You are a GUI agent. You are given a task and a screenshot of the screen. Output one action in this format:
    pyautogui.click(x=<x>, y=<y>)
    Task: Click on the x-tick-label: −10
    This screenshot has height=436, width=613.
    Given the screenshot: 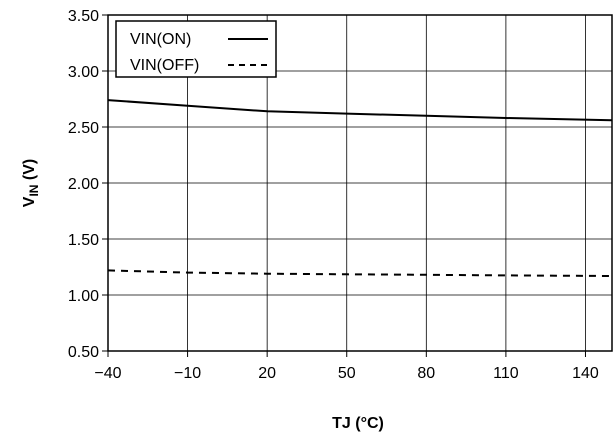 What is the action you would take?
    pyautogui.click(x=187, y=373)
    